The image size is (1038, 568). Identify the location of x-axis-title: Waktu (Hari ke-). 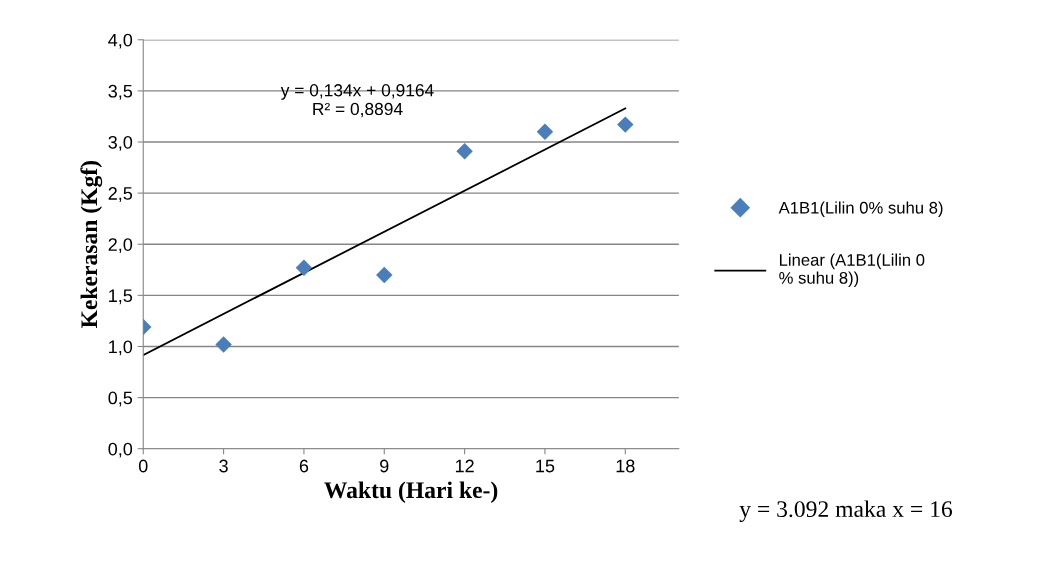
(411, 492).